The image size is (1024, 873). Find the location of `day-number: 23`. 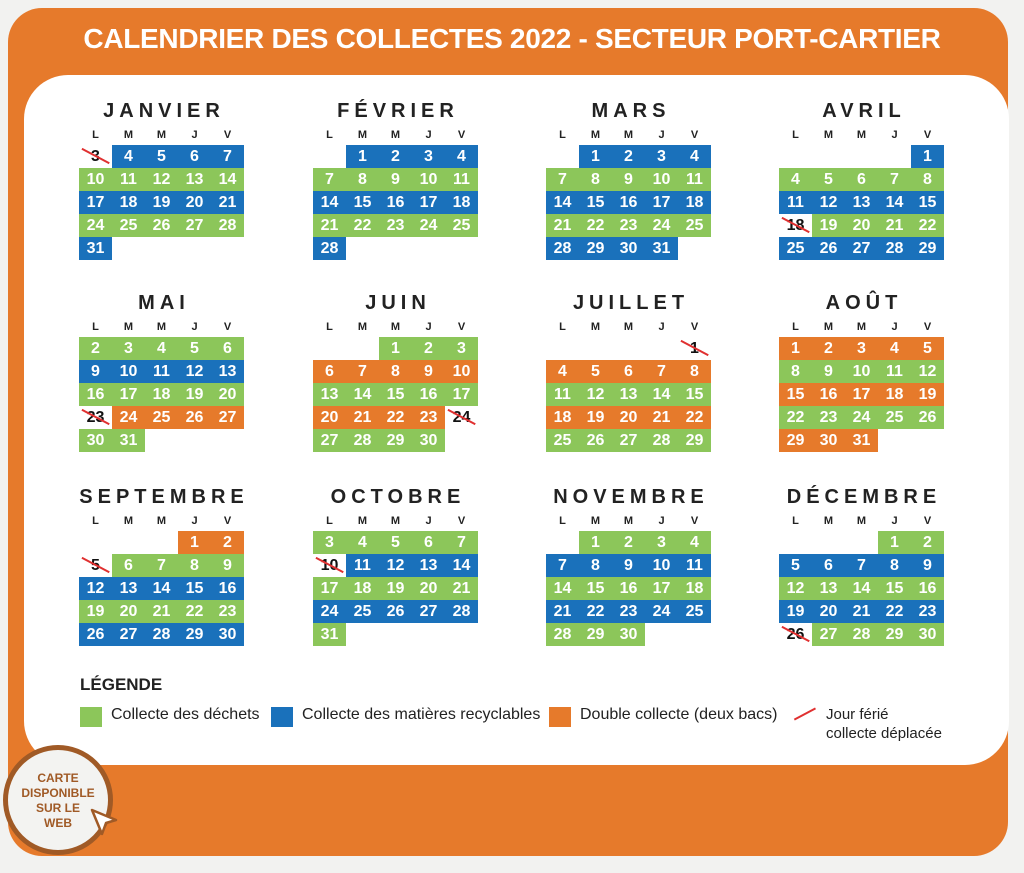

day-number: 23 is located at coordinates (628, 611).